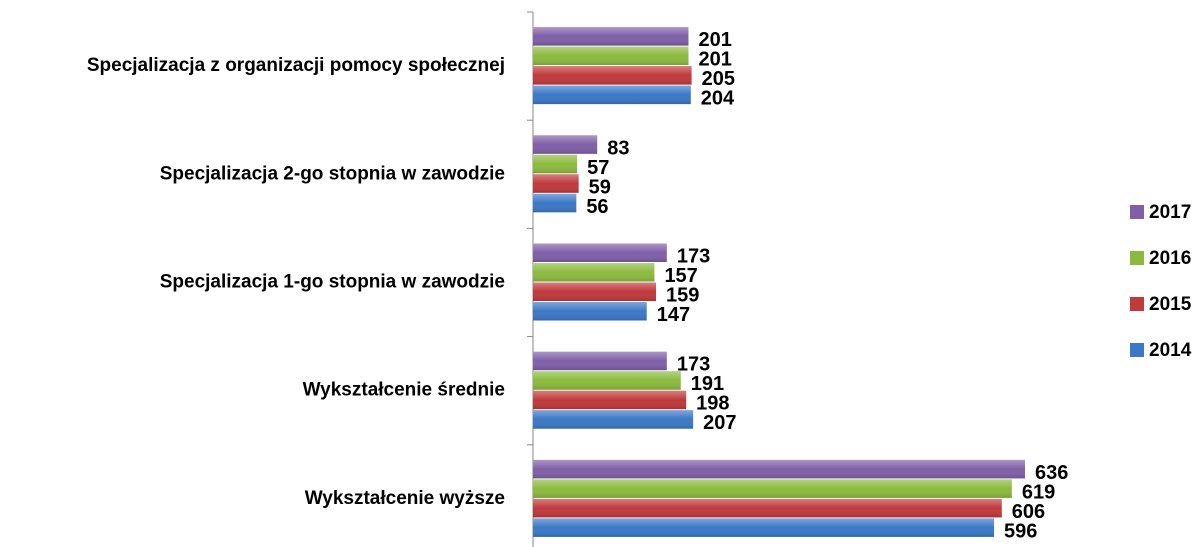 Image resolution: width=1193 pixels, height=547 pixels. Describe the element at coordinates (600, 187) in the screenshot. I see `value-label: 59` at that location.